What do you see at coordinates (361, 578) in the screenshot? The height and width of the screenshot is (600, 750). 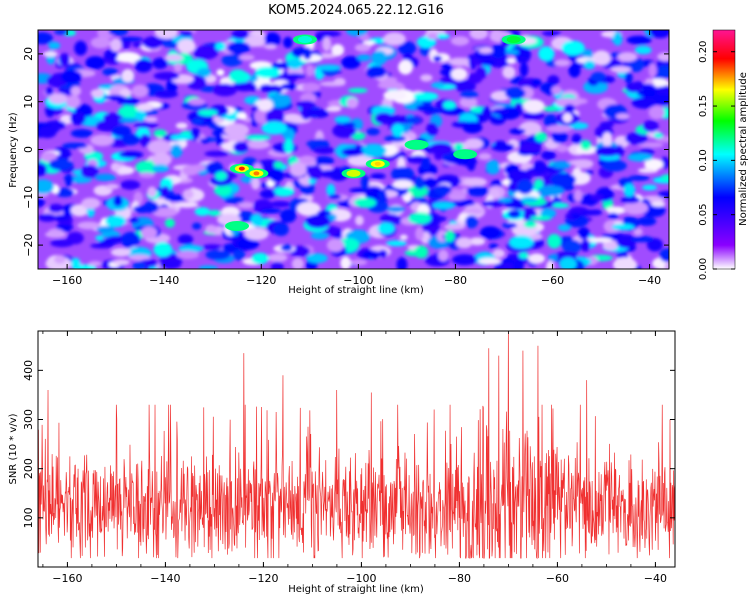 I see `x-tick-label: −100` at bounding box center [361, 578].